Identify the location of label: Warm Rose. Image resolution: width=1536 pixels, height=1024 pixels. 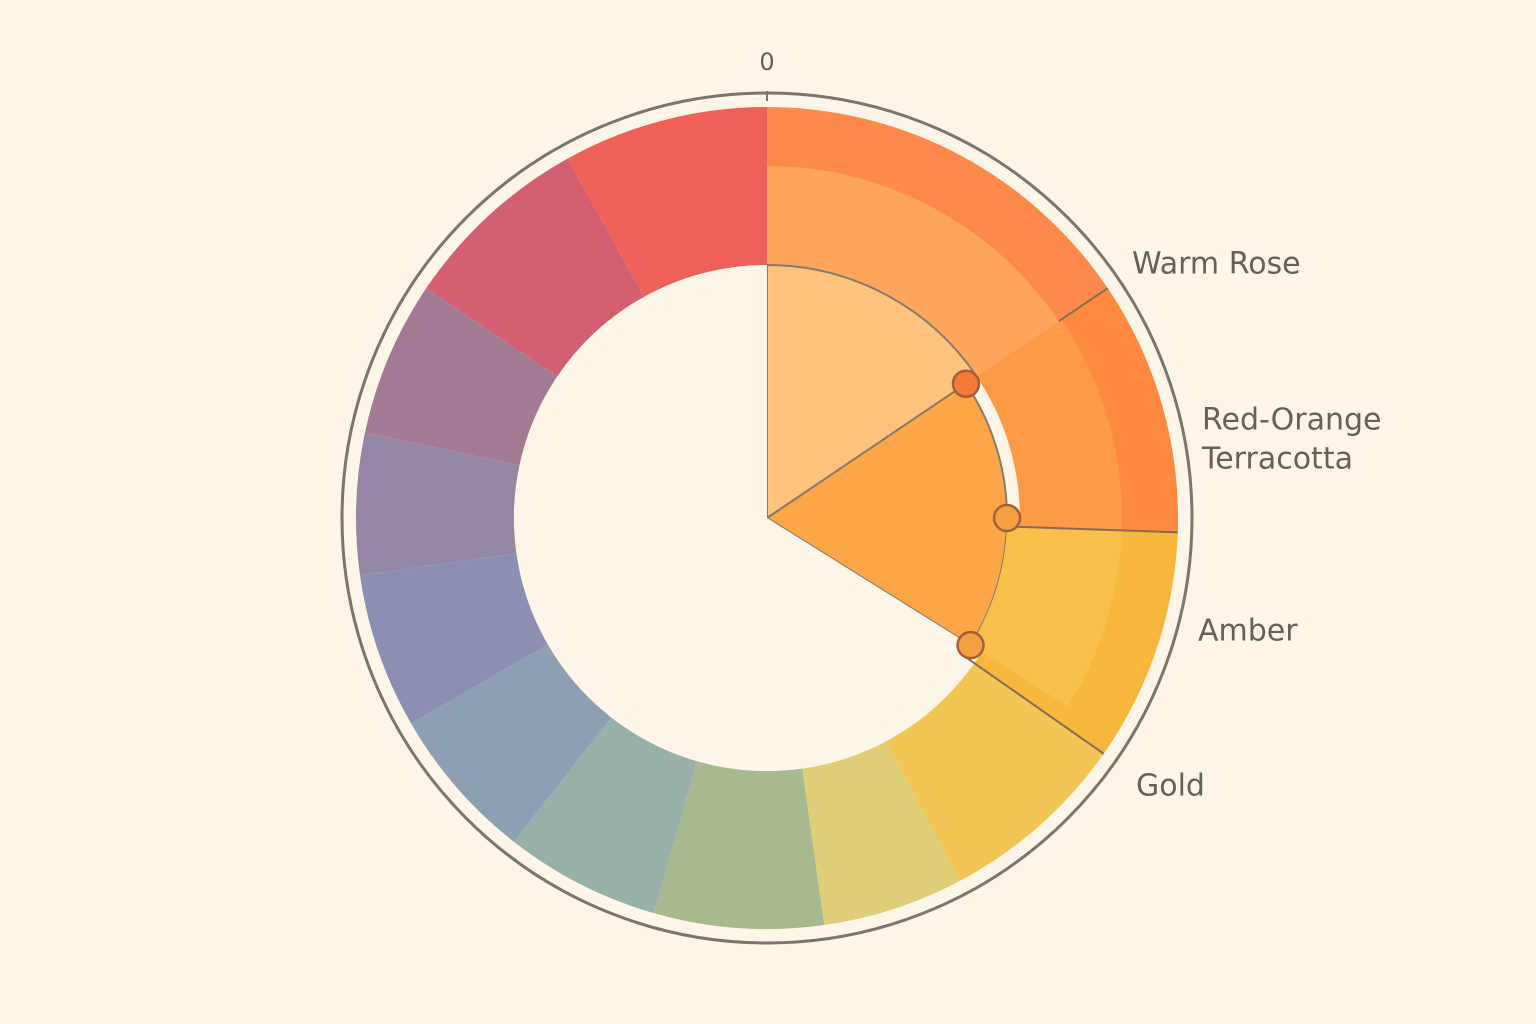
(1216, 264).